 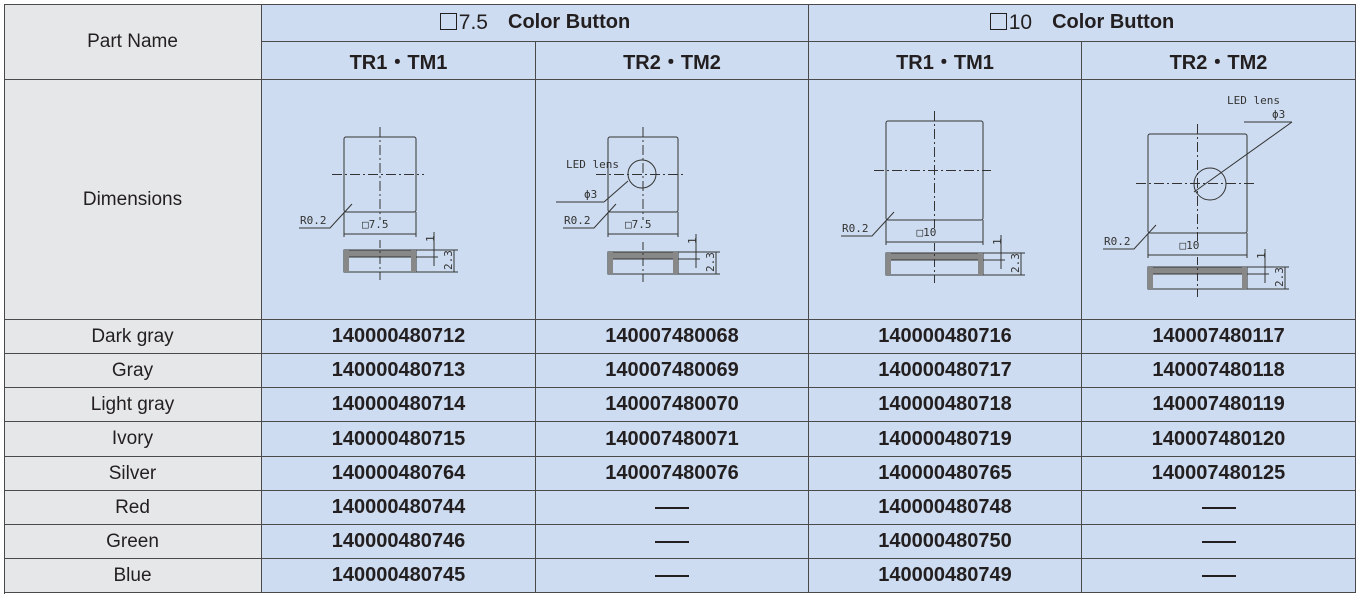 I want to click on part-number: 140000480719, so click(x=945, y=438).